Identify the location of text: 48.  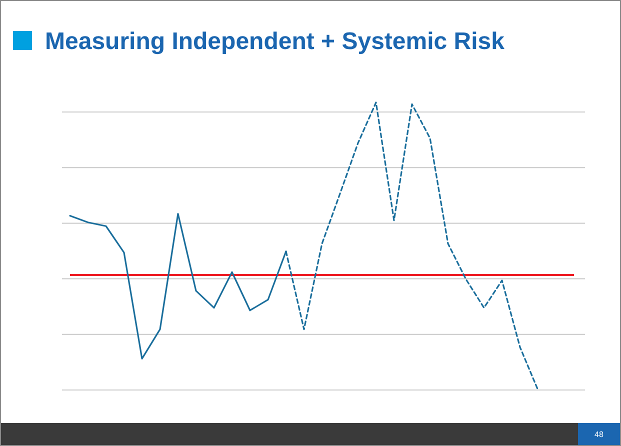
(599, 434).